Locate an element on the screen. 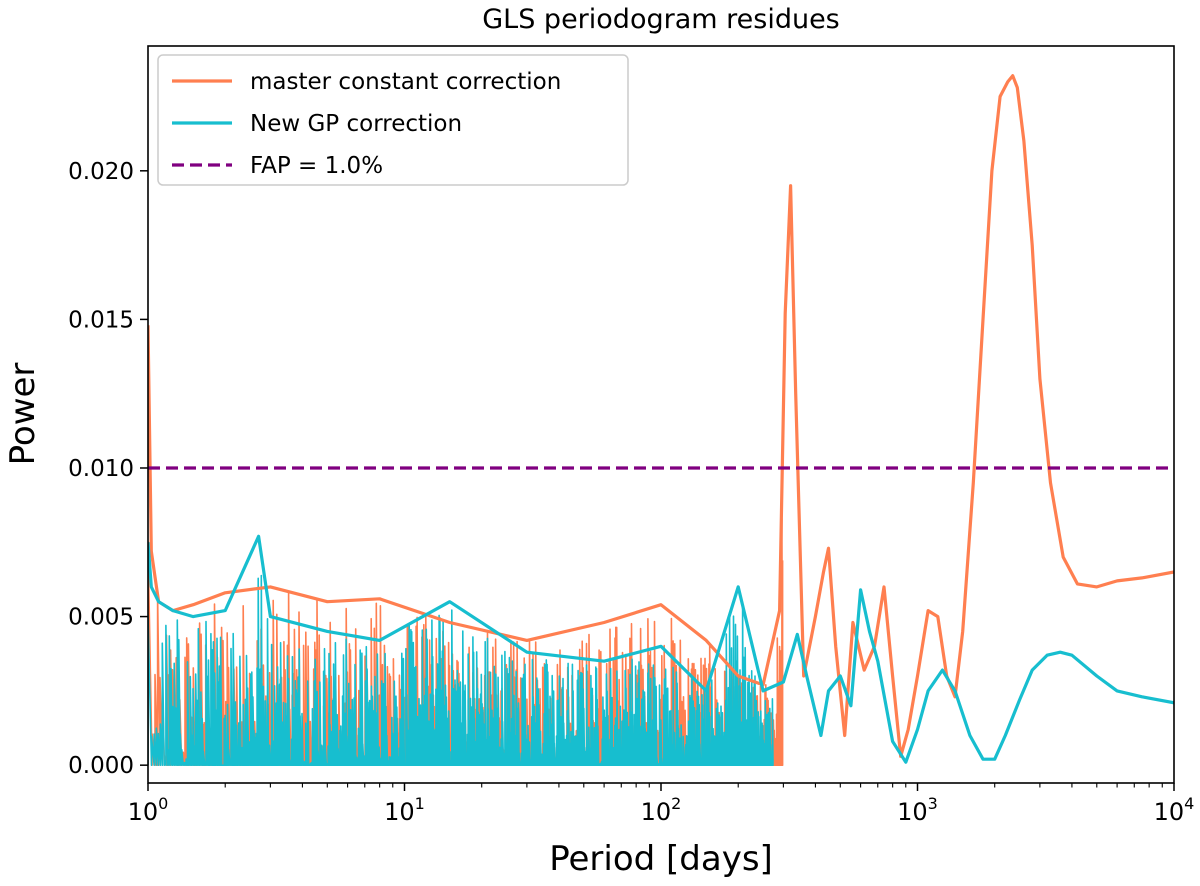 This screenshot has height=886, width=1200. legend-label: FAP = 1.0% is located at coordinates (316, 166).